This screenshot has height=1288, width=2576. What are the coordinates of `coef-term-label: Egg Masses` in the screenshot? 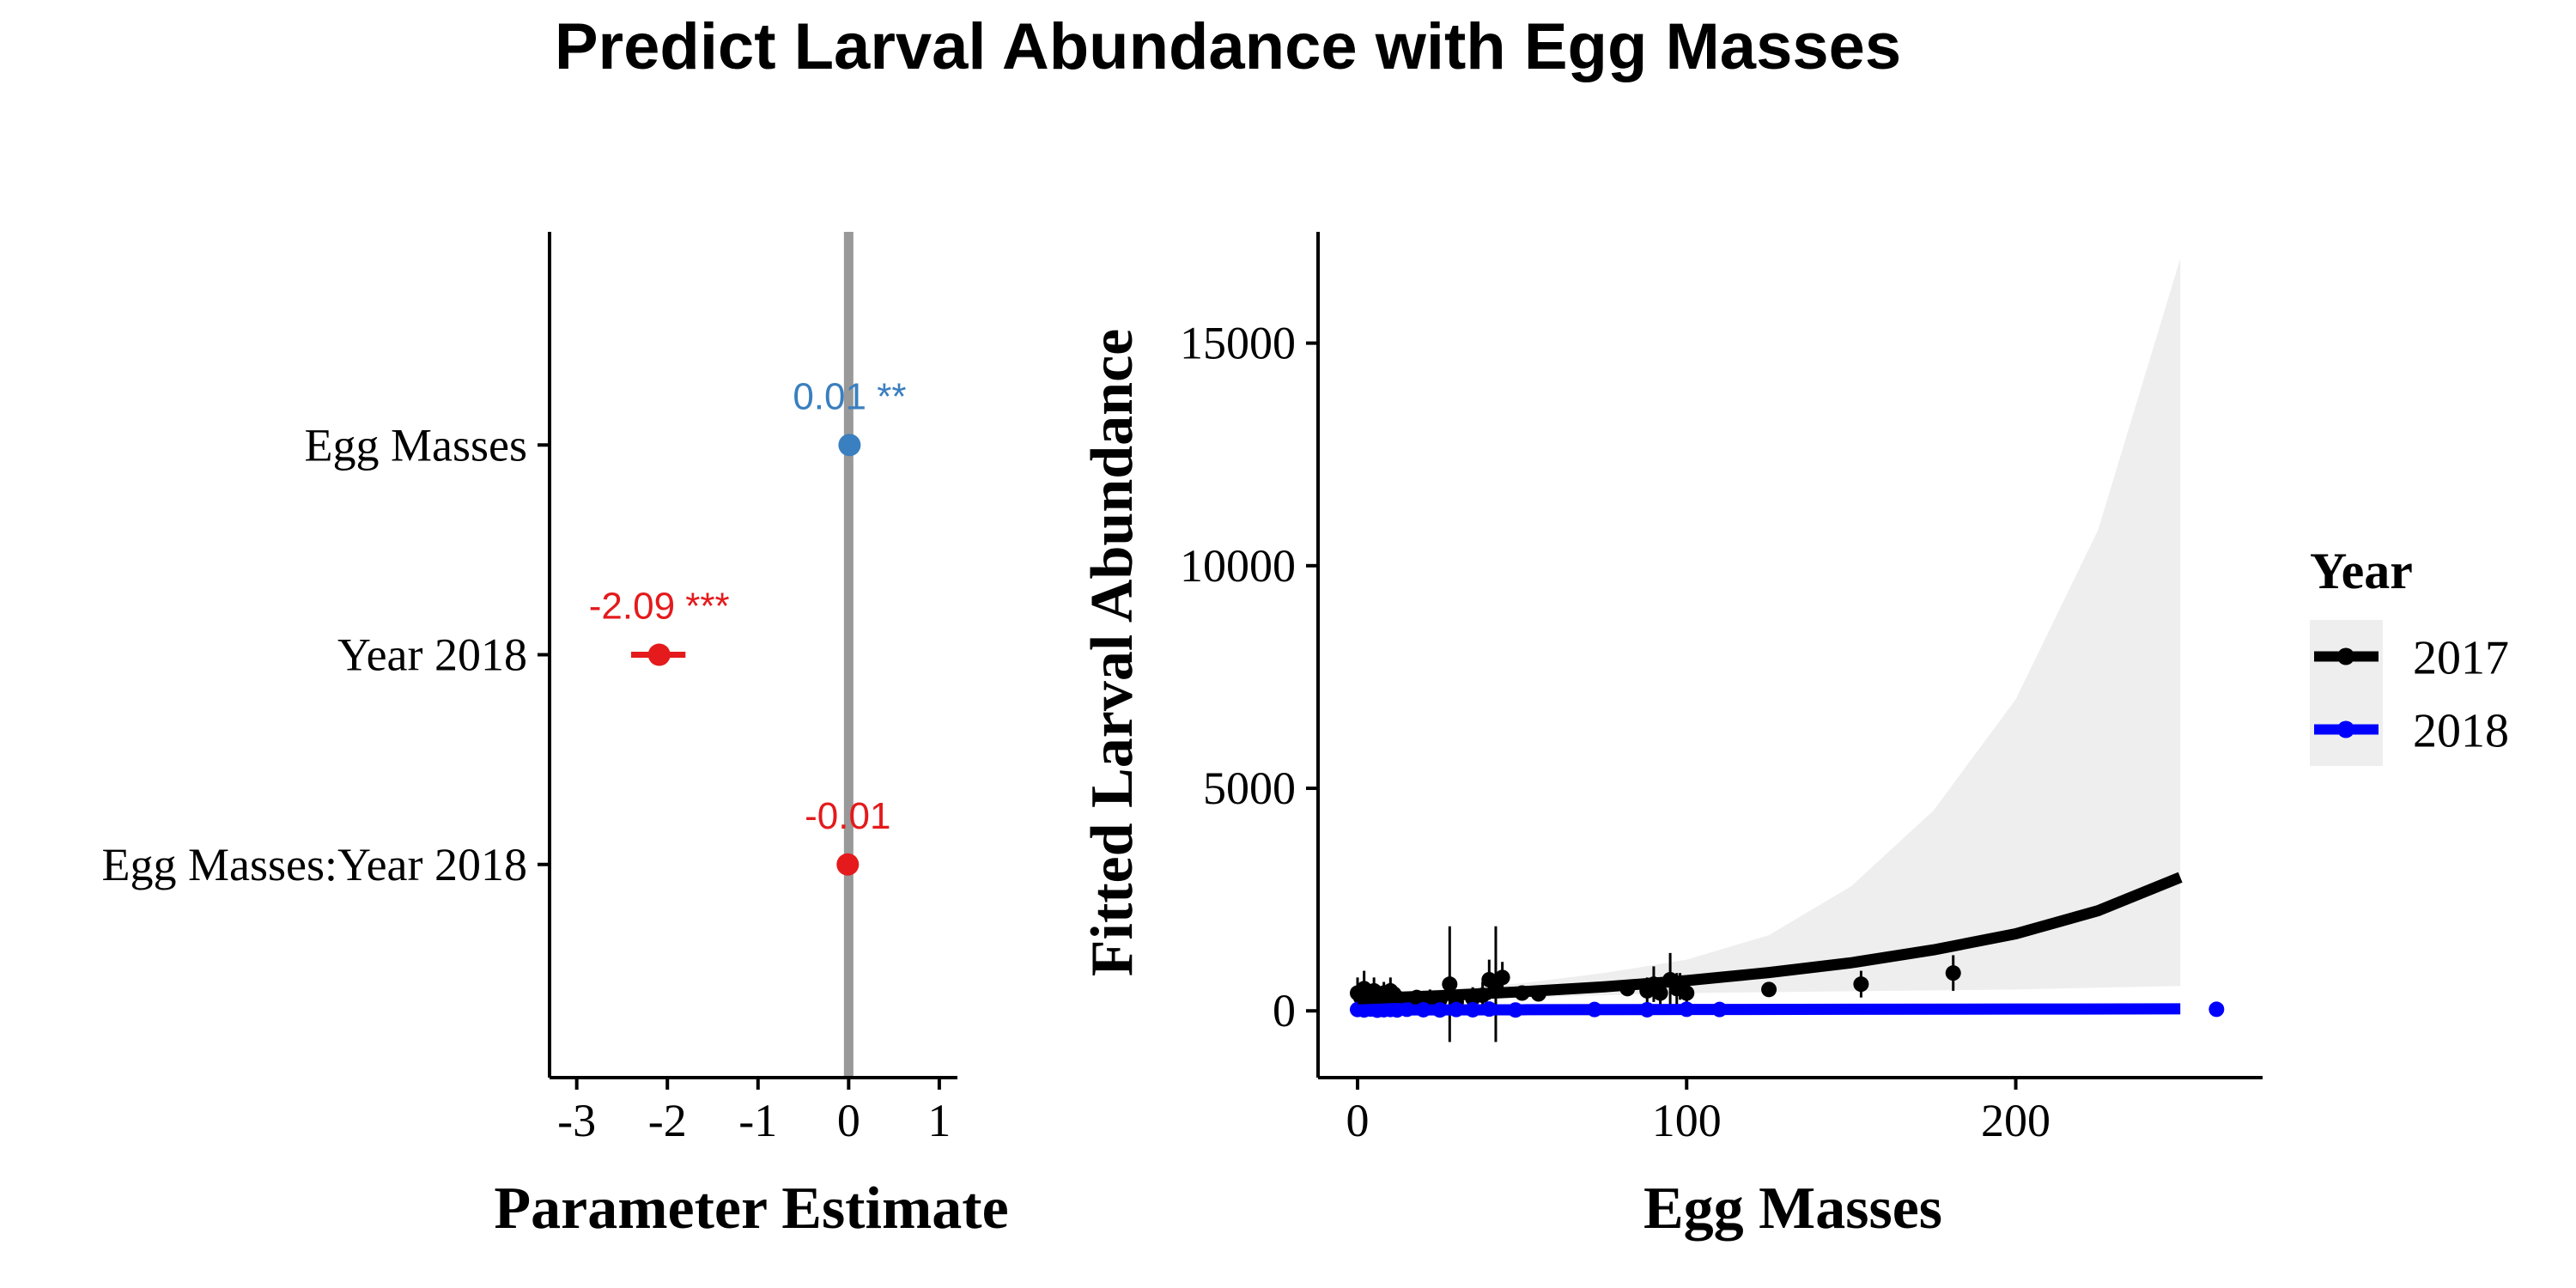 It's located at (416, 445).